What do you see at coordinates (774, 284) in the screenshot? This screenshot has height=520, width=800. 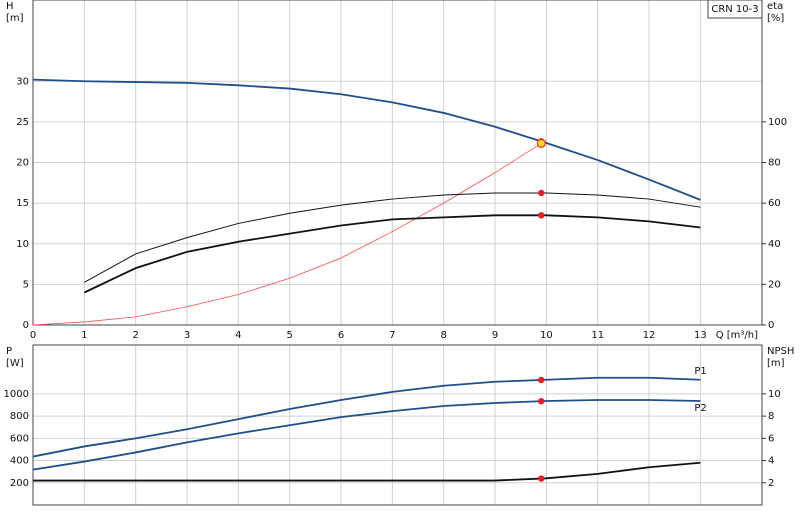 I see `y2-tick-label: 20` at bounding box center [774, 284].